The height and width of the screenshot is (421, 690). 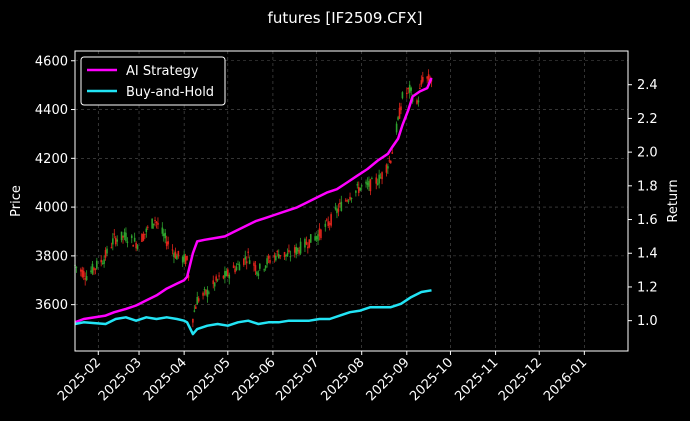 What do you see at coordinates (345, 18) in the screenshot?
I see `chart-title: futures [IF2509.CFX]` at bounding box center [345, 18].